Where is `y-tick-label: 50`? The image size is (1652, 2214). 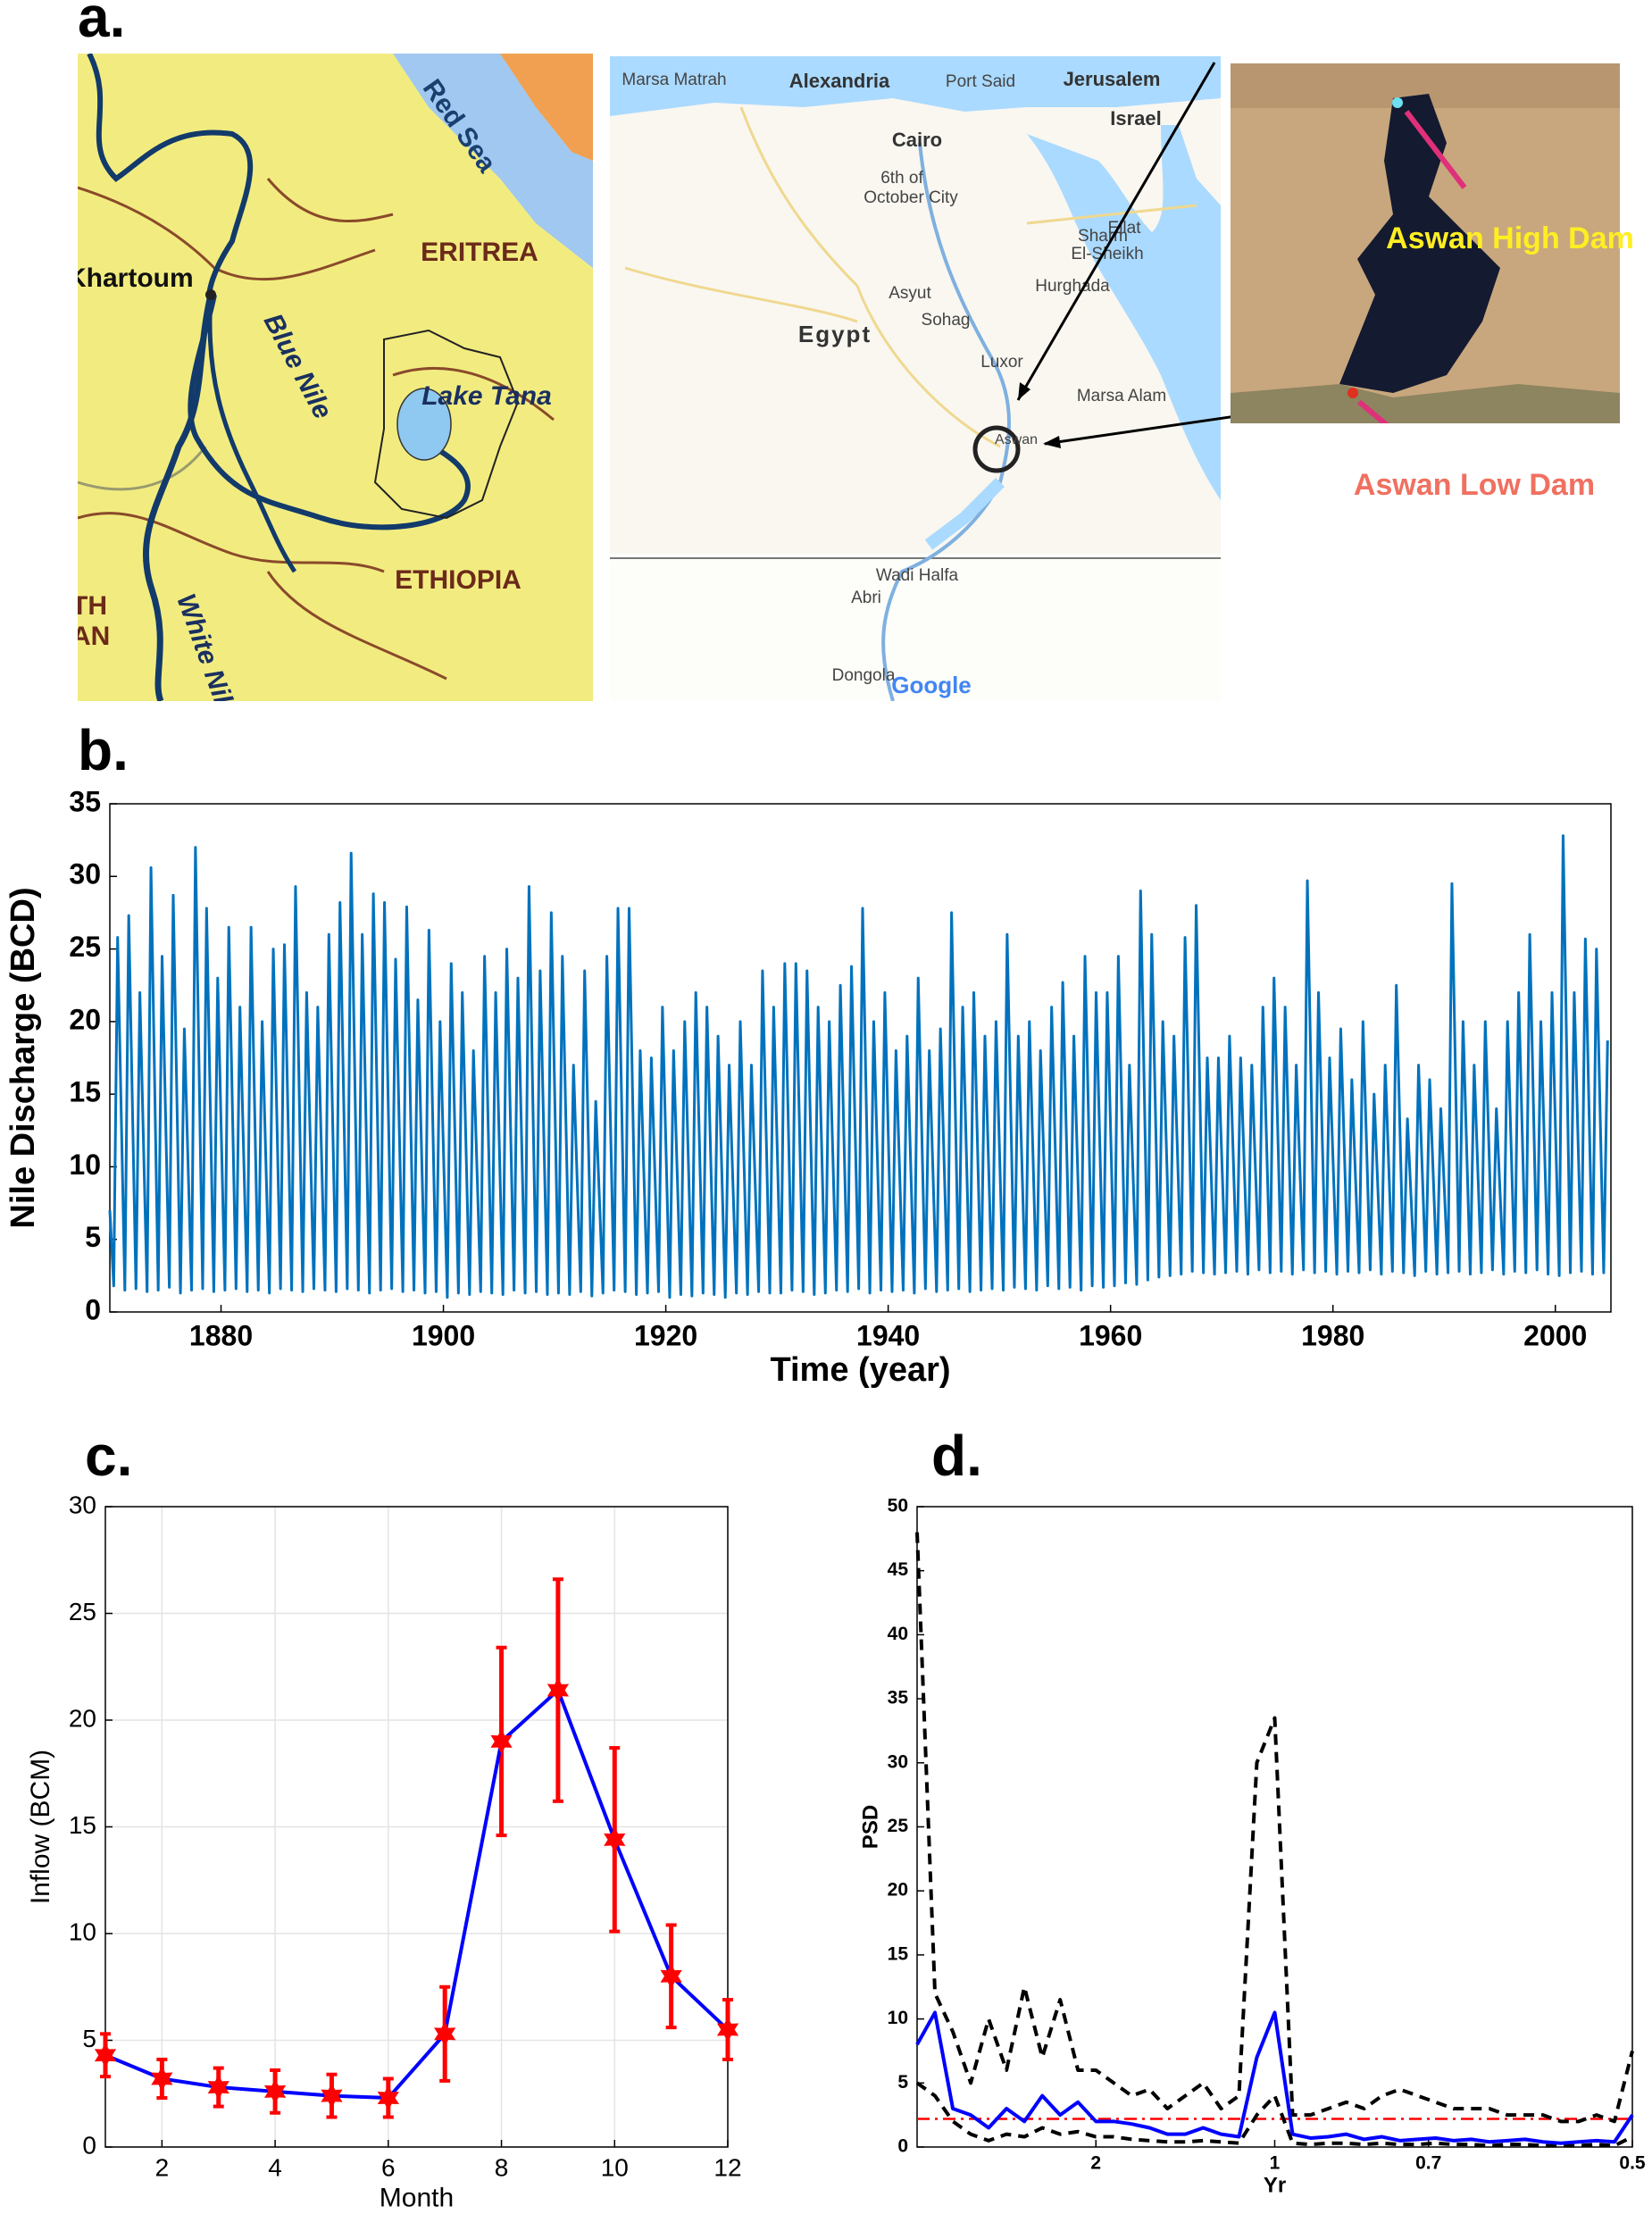 y-tick-label: 50 is located at coordinates (898, 1506).